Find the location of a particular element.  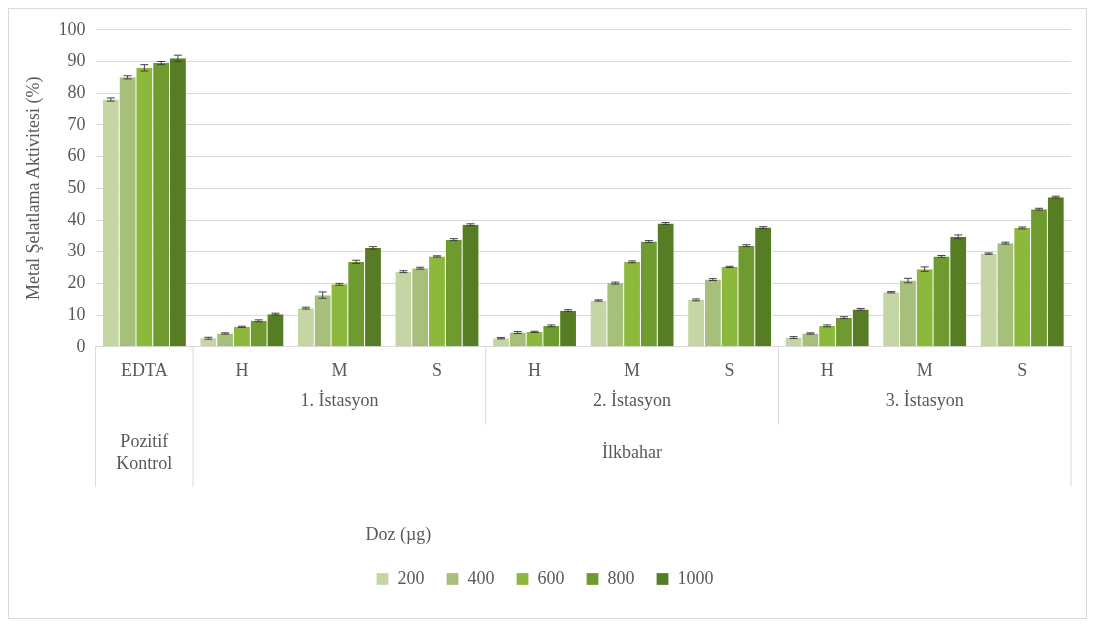

y-tick-label: 30 is located at coordinates (76, 250).